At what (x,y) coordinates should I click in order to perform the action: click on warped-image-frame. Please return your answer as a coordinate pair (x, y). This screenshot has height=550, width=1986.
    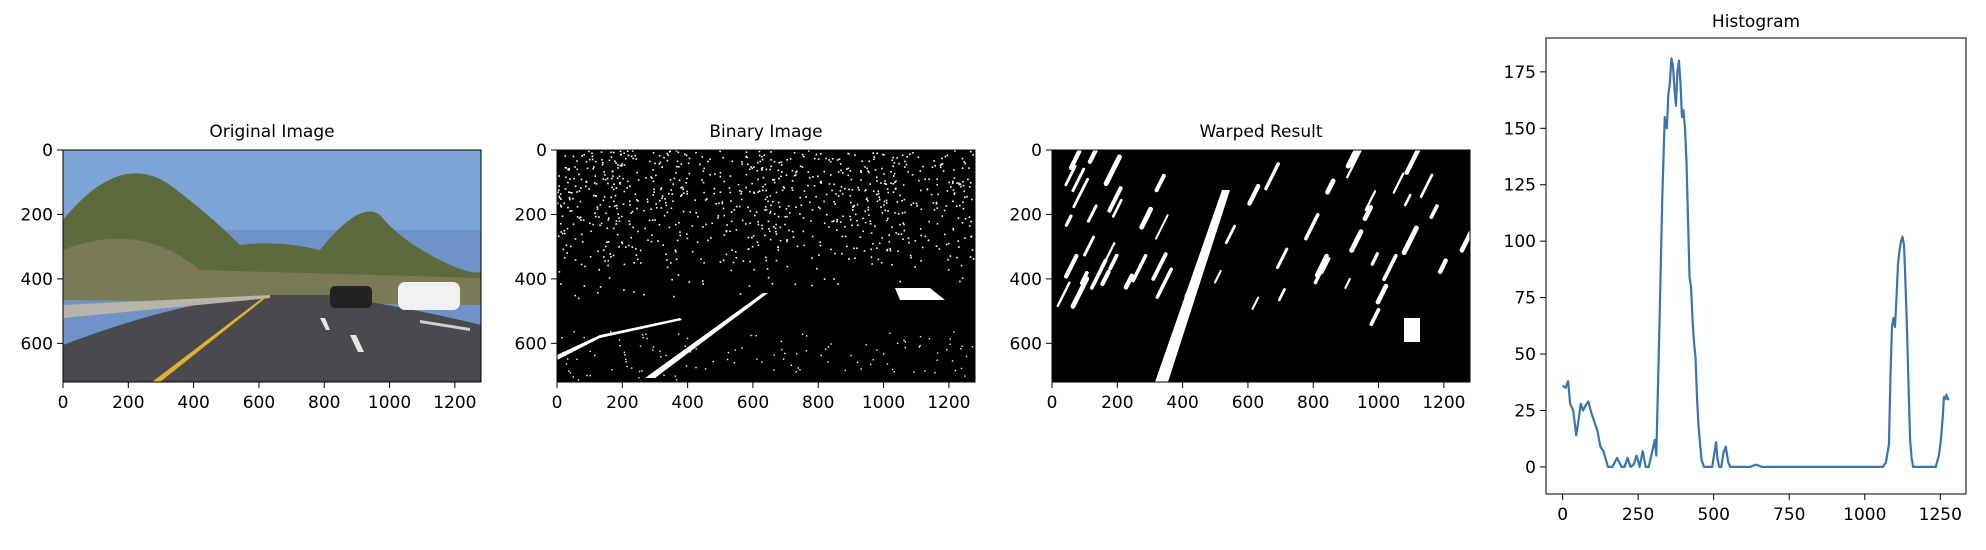
    Looking at the image, I should click on (1261, 266).